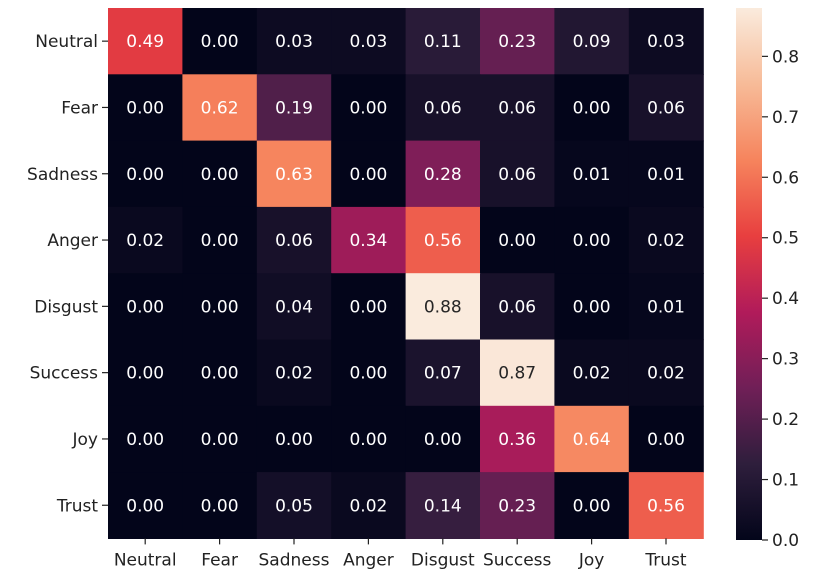  I want to click on x-tick-label: Disgust, so click(443, 560).